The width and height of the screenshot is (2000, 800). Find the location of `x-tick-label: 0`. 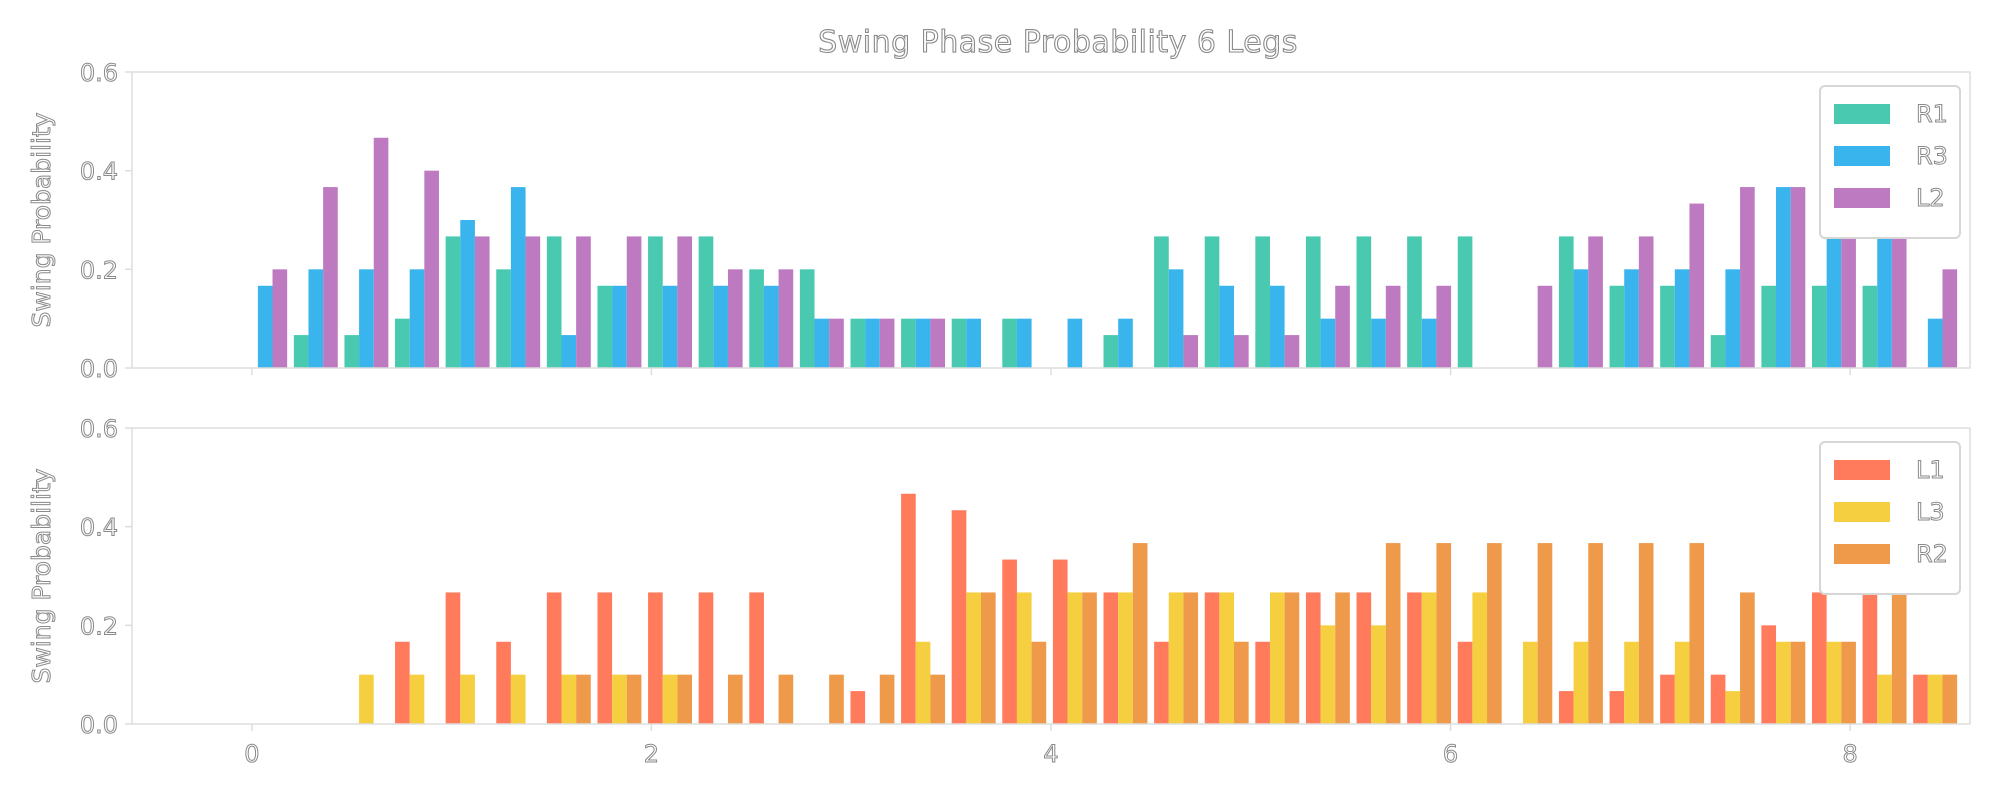

x-tick-label: 0 is located at coordinates (251, 754).